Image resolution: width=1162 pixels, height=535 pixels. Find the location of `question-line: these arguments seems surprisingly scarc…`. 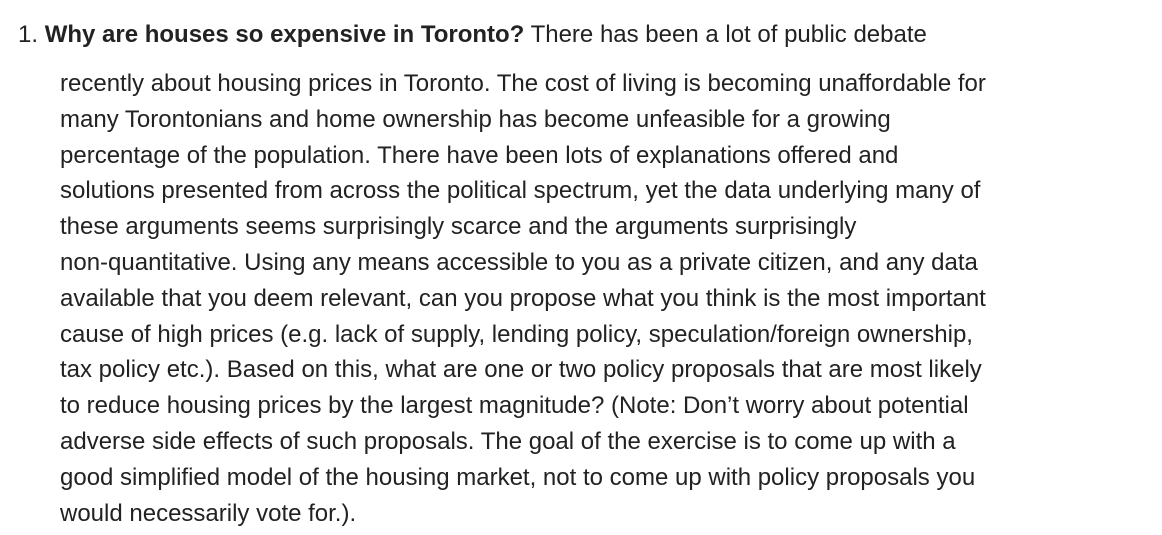

question-line: these arguments seems surprisingly scarc… is located at coordinates (458, 227).